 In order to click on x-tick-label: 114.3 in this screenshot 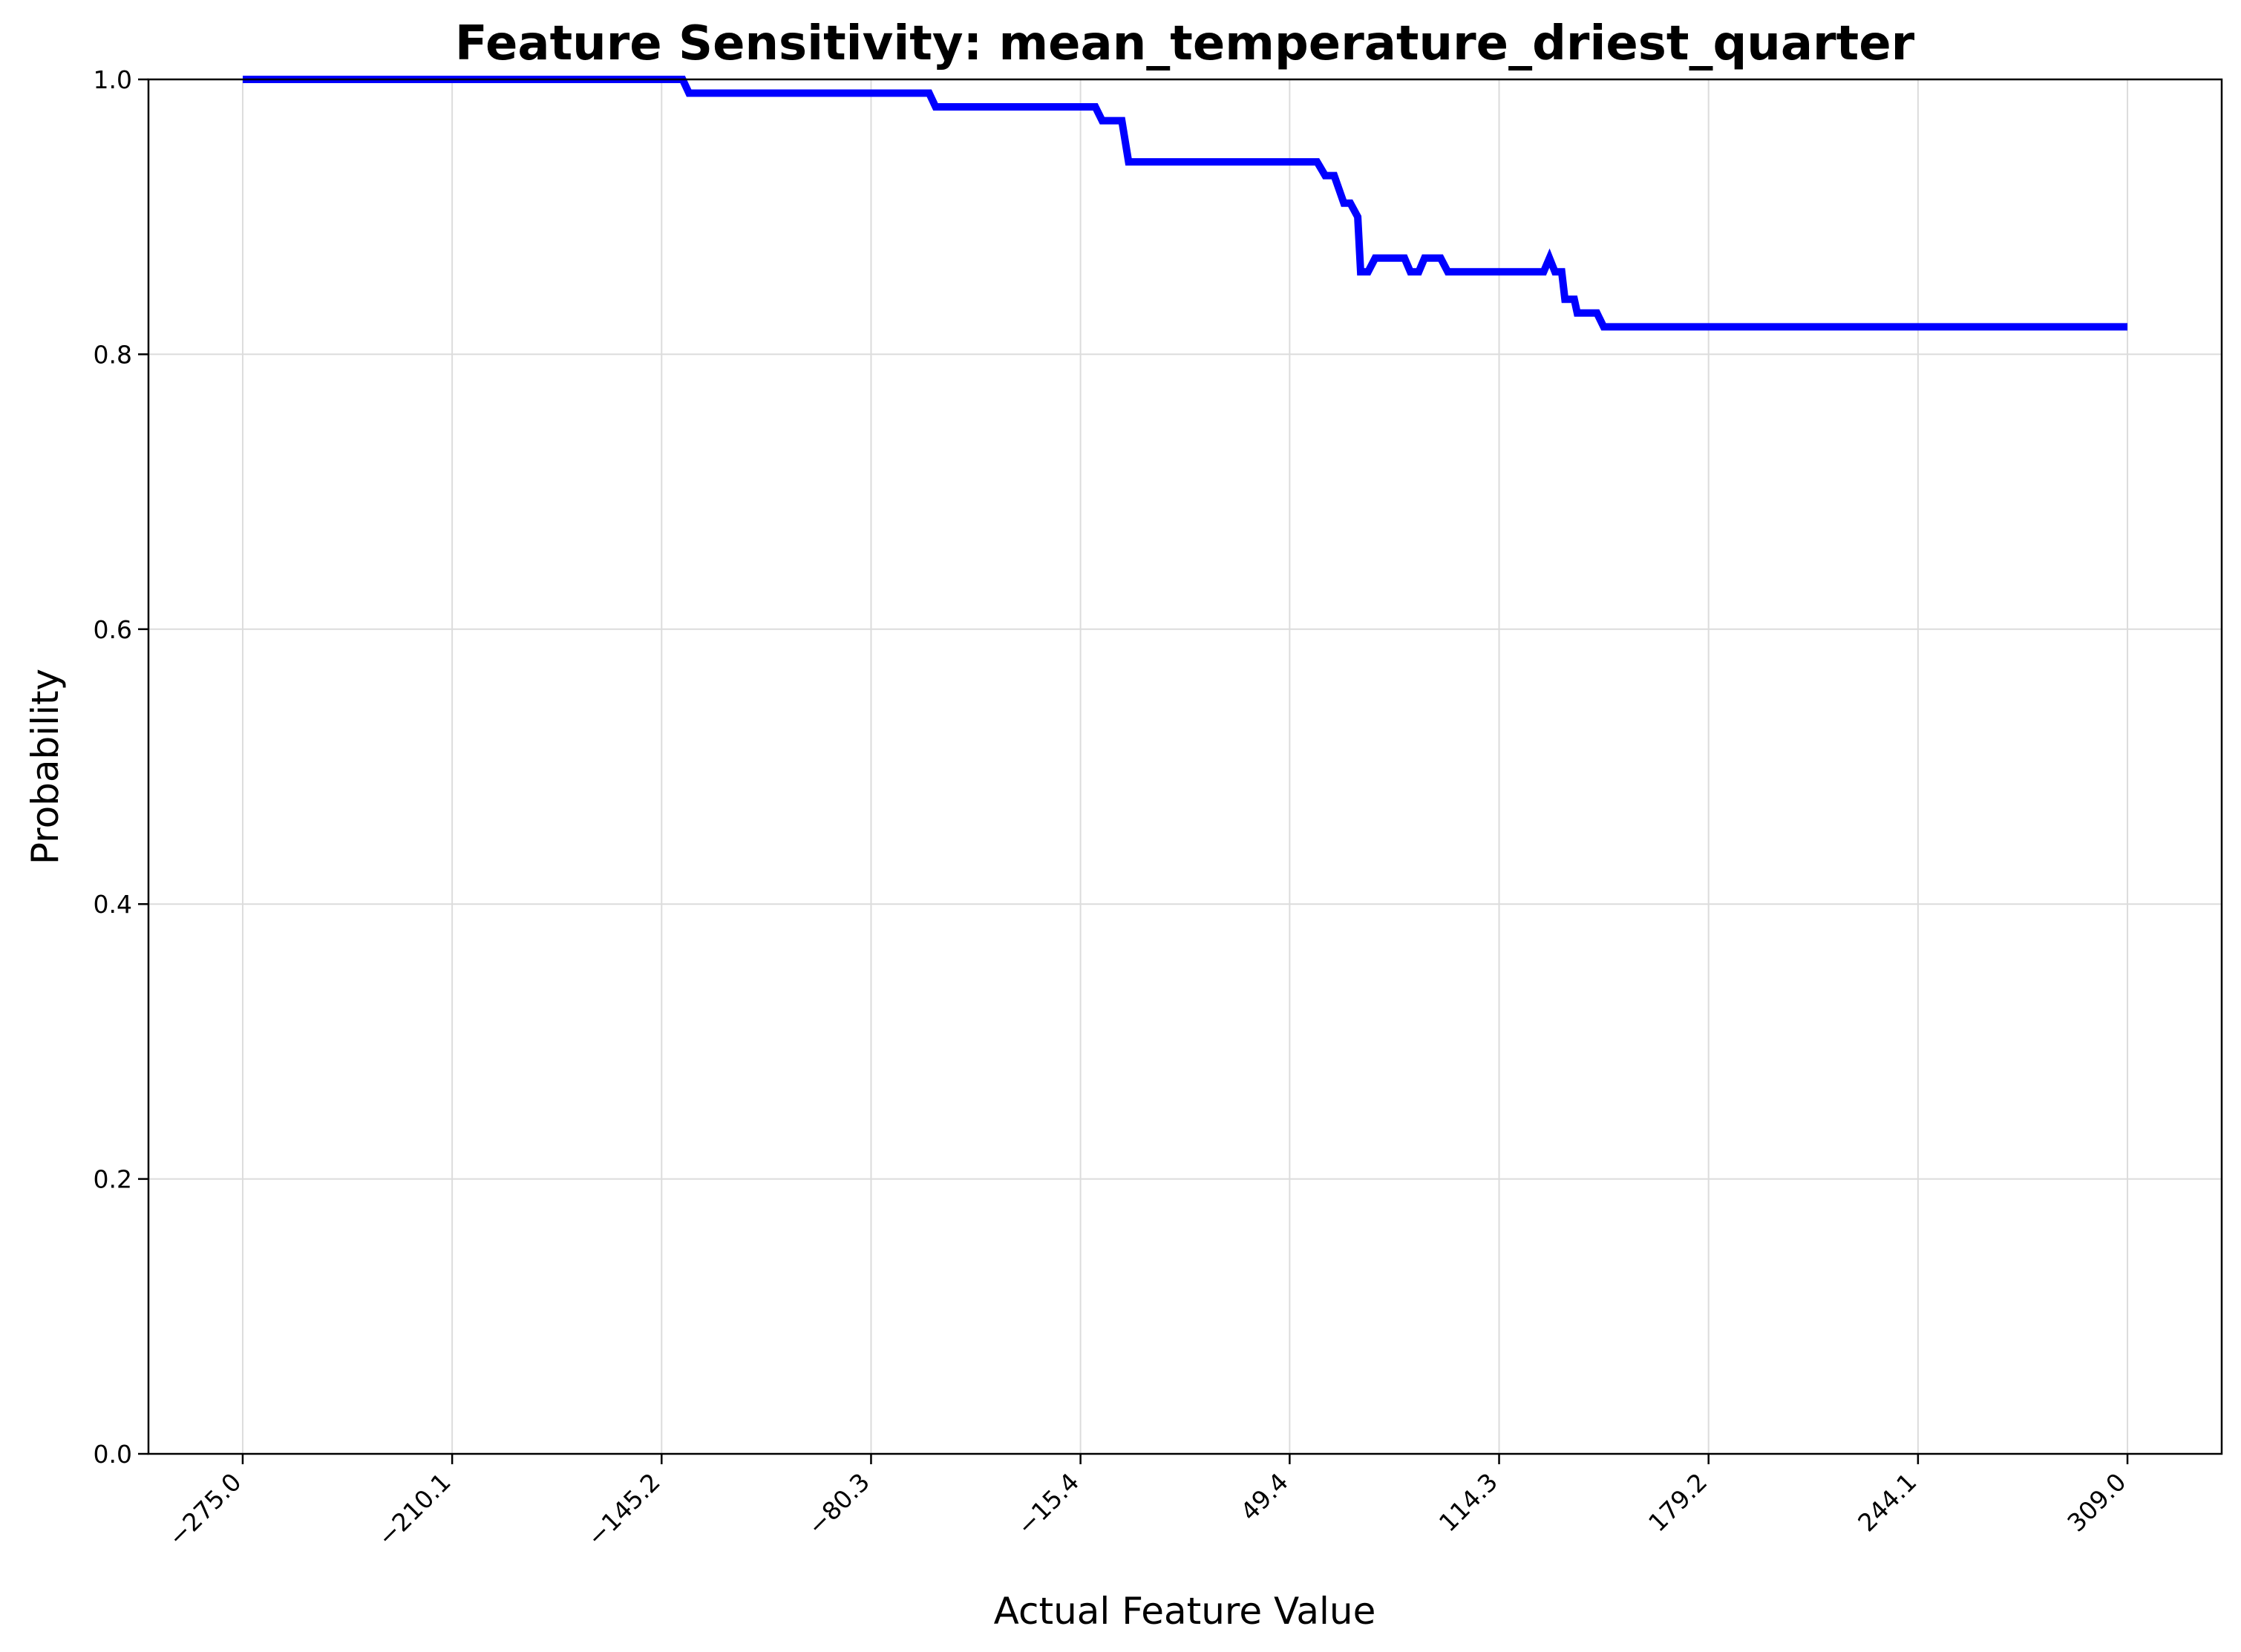, I will do `click(1468, 1502)`.